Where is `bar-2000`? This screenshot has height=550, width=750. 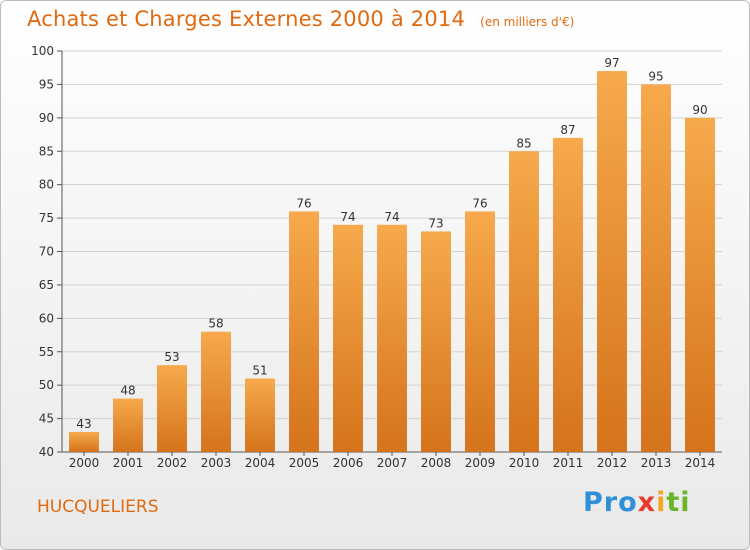 bar-2000 is located at coordinates (84, 441).